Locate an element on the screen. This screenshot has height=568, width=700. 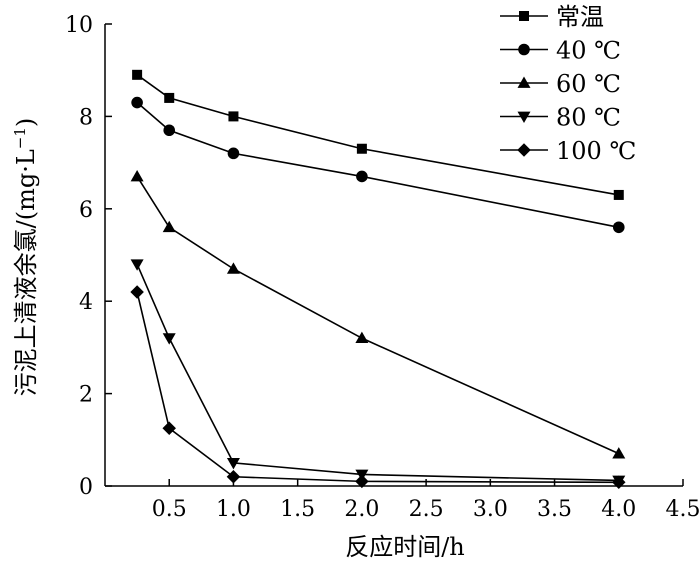
legend-item: 80 ℃ is located at coordinates (560, 118).